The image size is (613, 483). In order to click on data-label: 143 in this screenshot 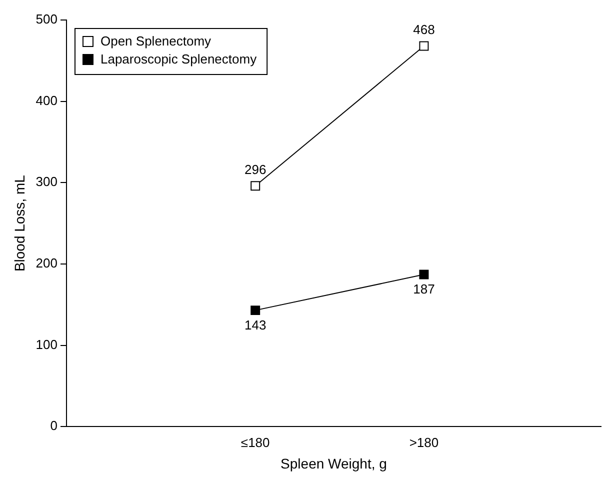, I will do `click(255, 324)`.